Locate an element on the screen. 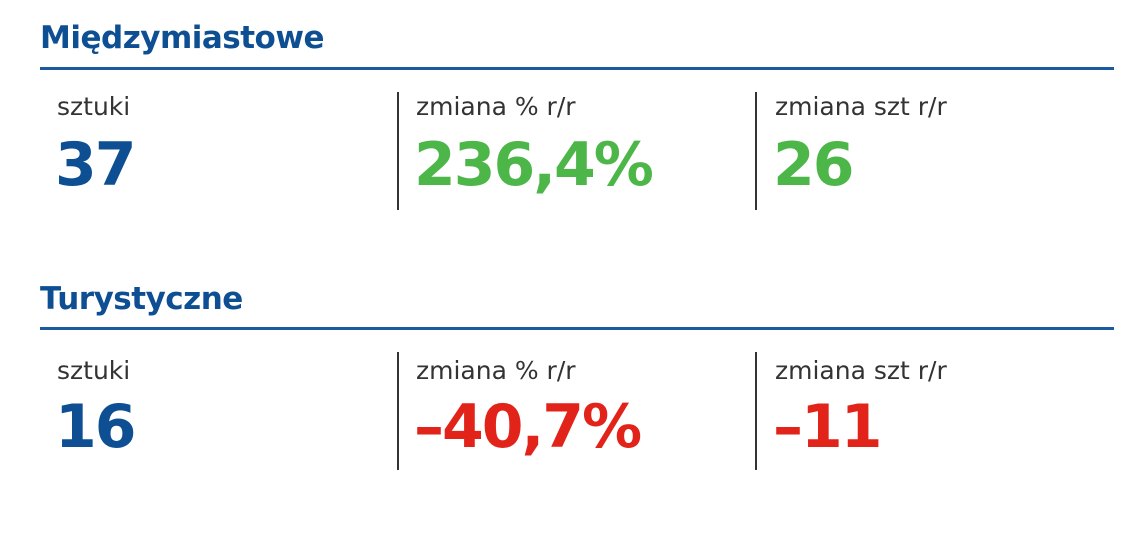 This screenshot has width=1140, height=538. pct-change-value: –40,7% is located at coordinates (528, 427).